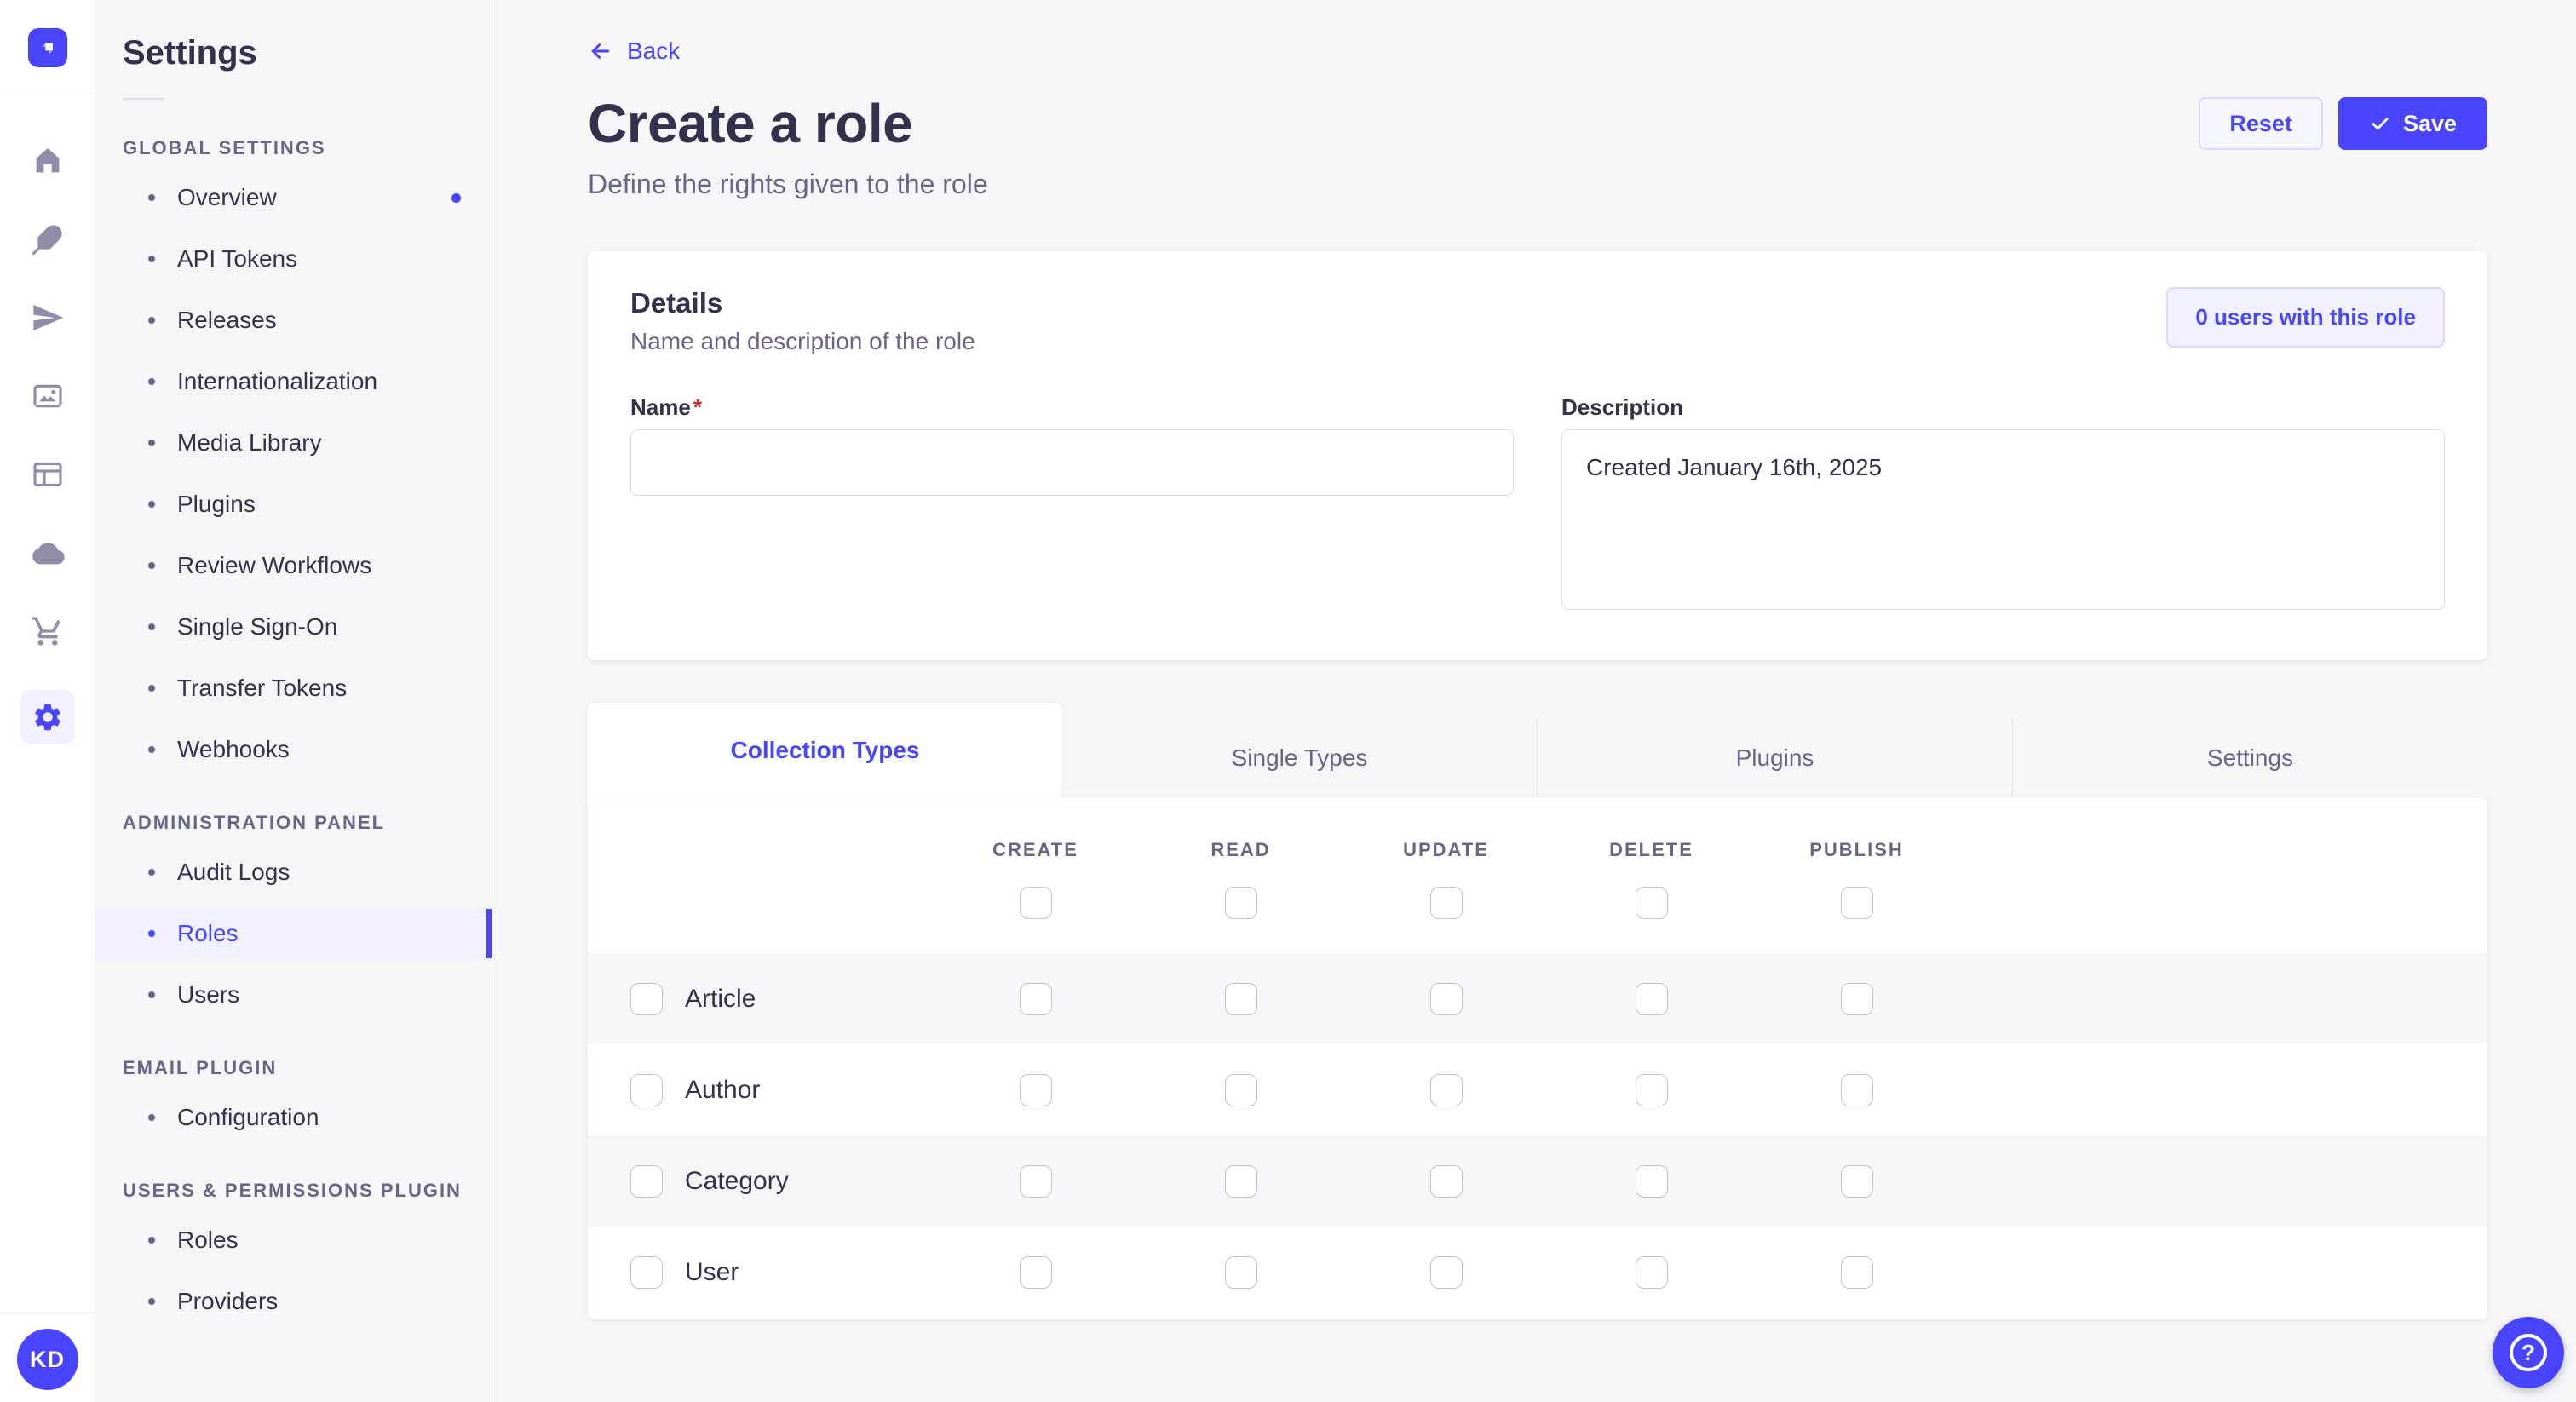 This screenshot has width=2576, height=1402. What do you see at coordinates (294, 320) in the screenshot?
I see `sidebar-item-releases: Releases` at bounding box center [294, 320].